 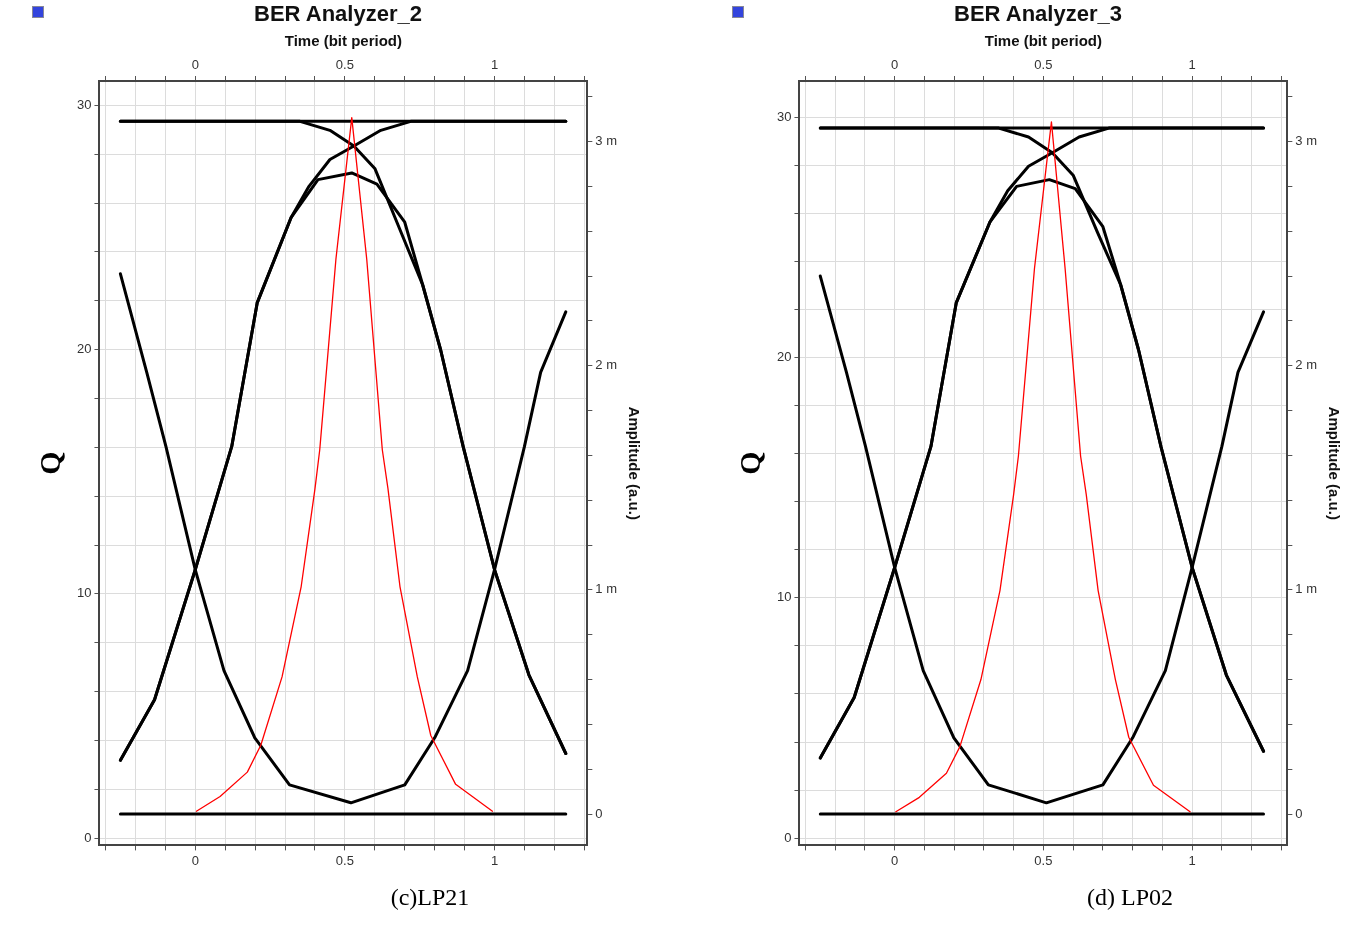 What do you see at coordinates (1130, 897) in the screenshot?
I see `text: (d) LP02` at bounding box center [1130, 897].